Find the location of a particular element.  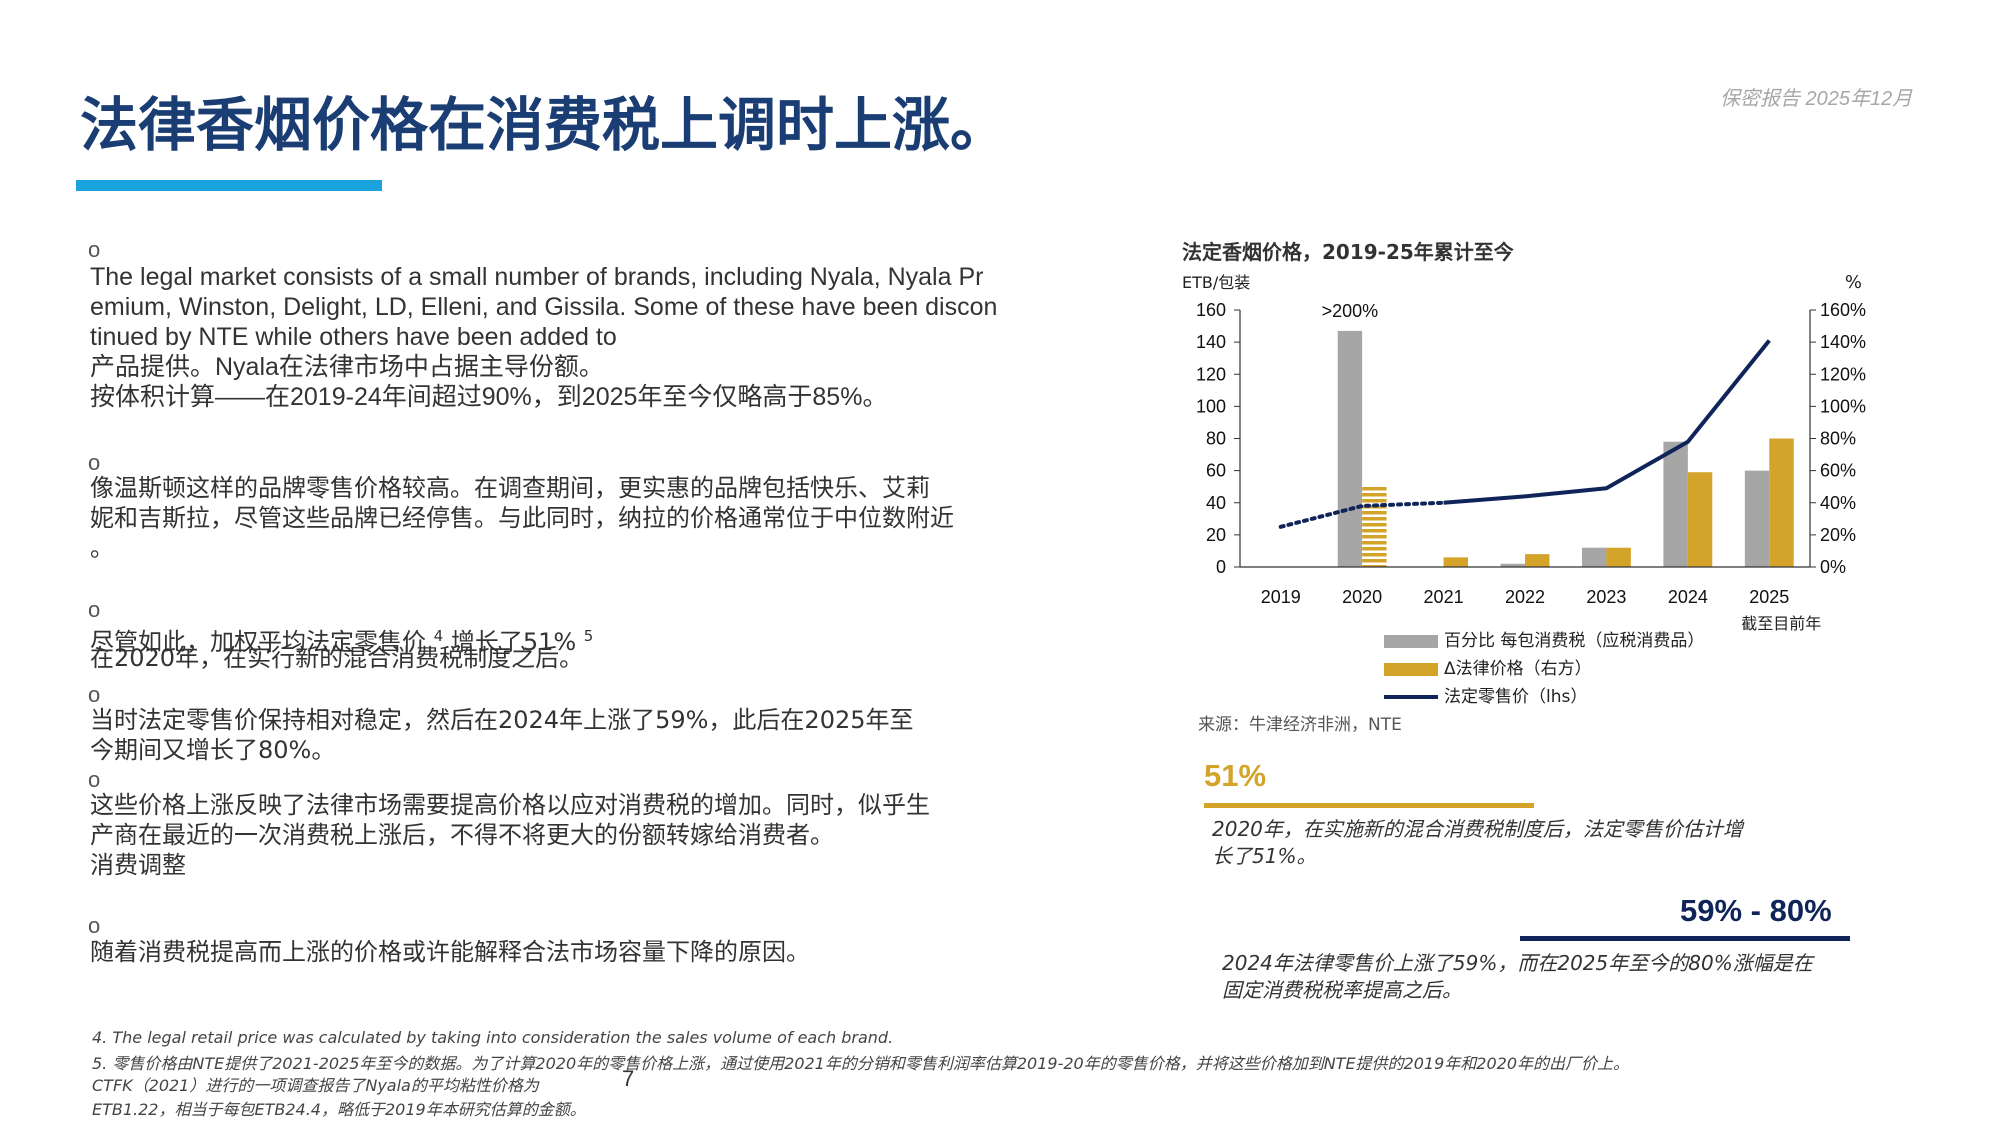

legend-swatch-grey is located at coordinates (1411, 641).